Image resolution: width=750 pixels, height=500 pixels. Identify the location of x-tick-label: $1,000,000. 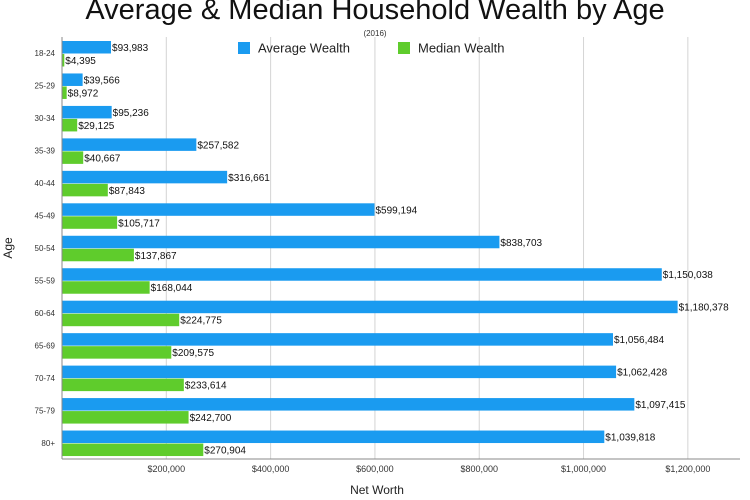
(583, 469).